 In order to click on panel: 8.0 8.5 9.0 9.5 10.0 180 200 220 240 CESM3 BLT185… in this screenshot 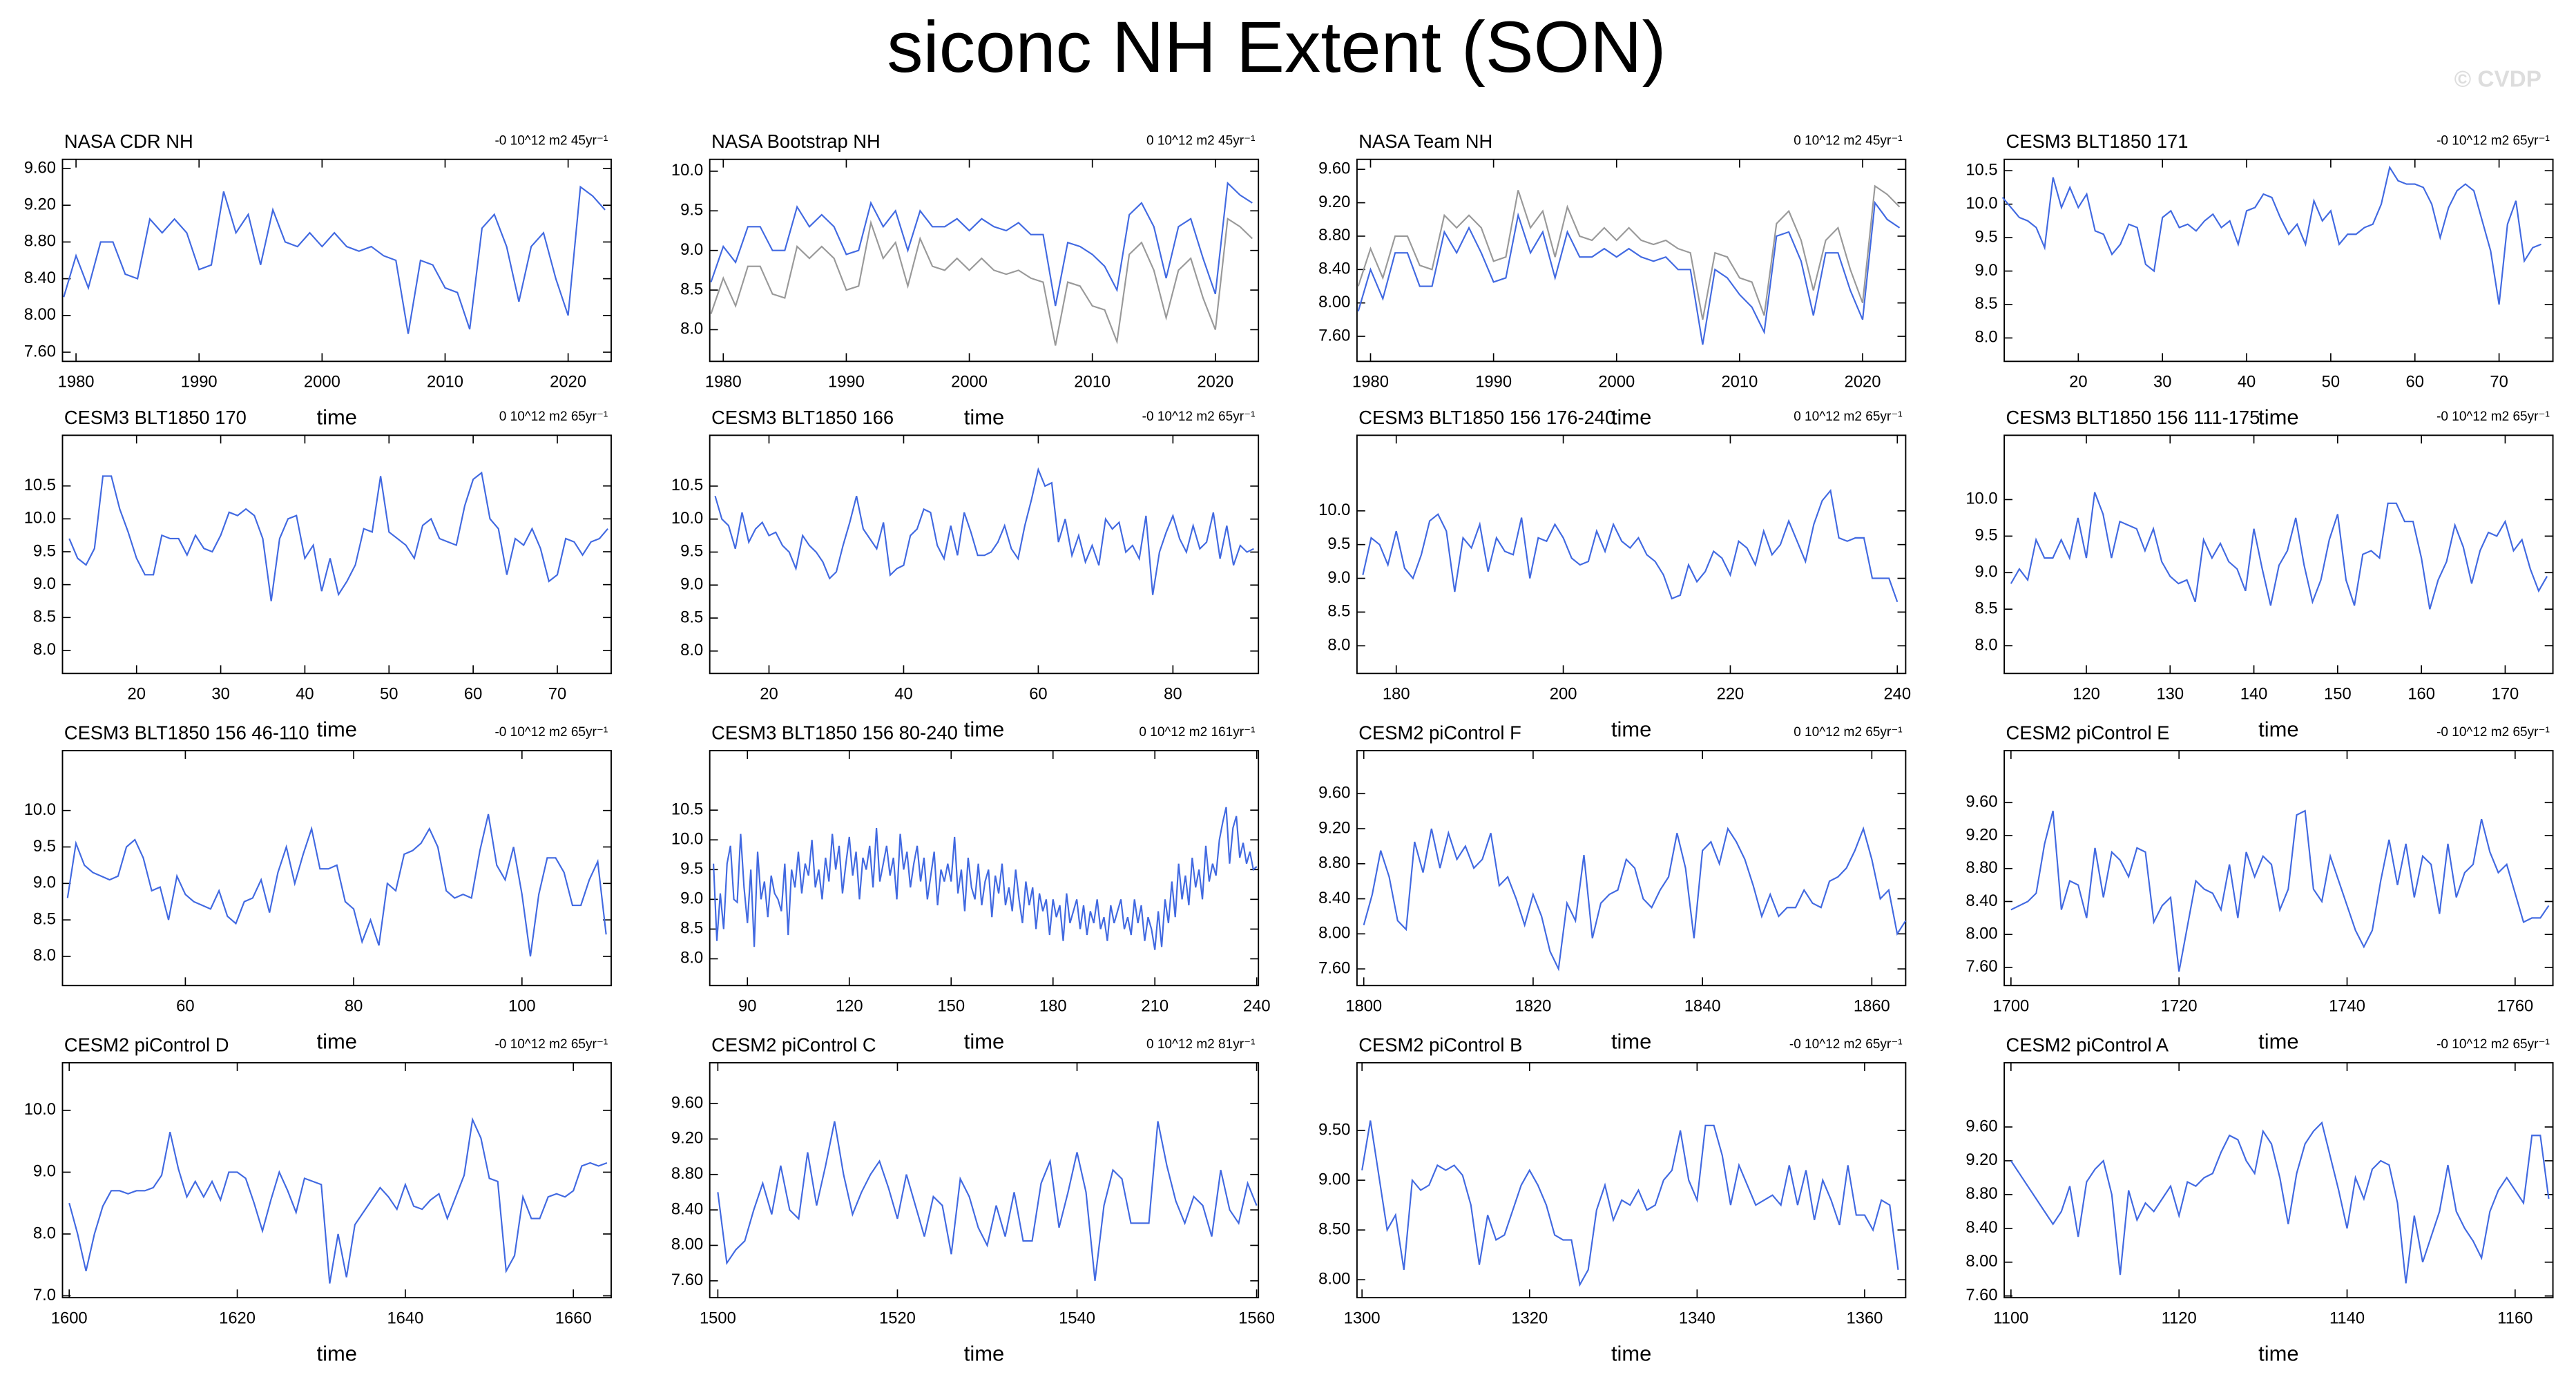, I will do `click(1614, 574)`.